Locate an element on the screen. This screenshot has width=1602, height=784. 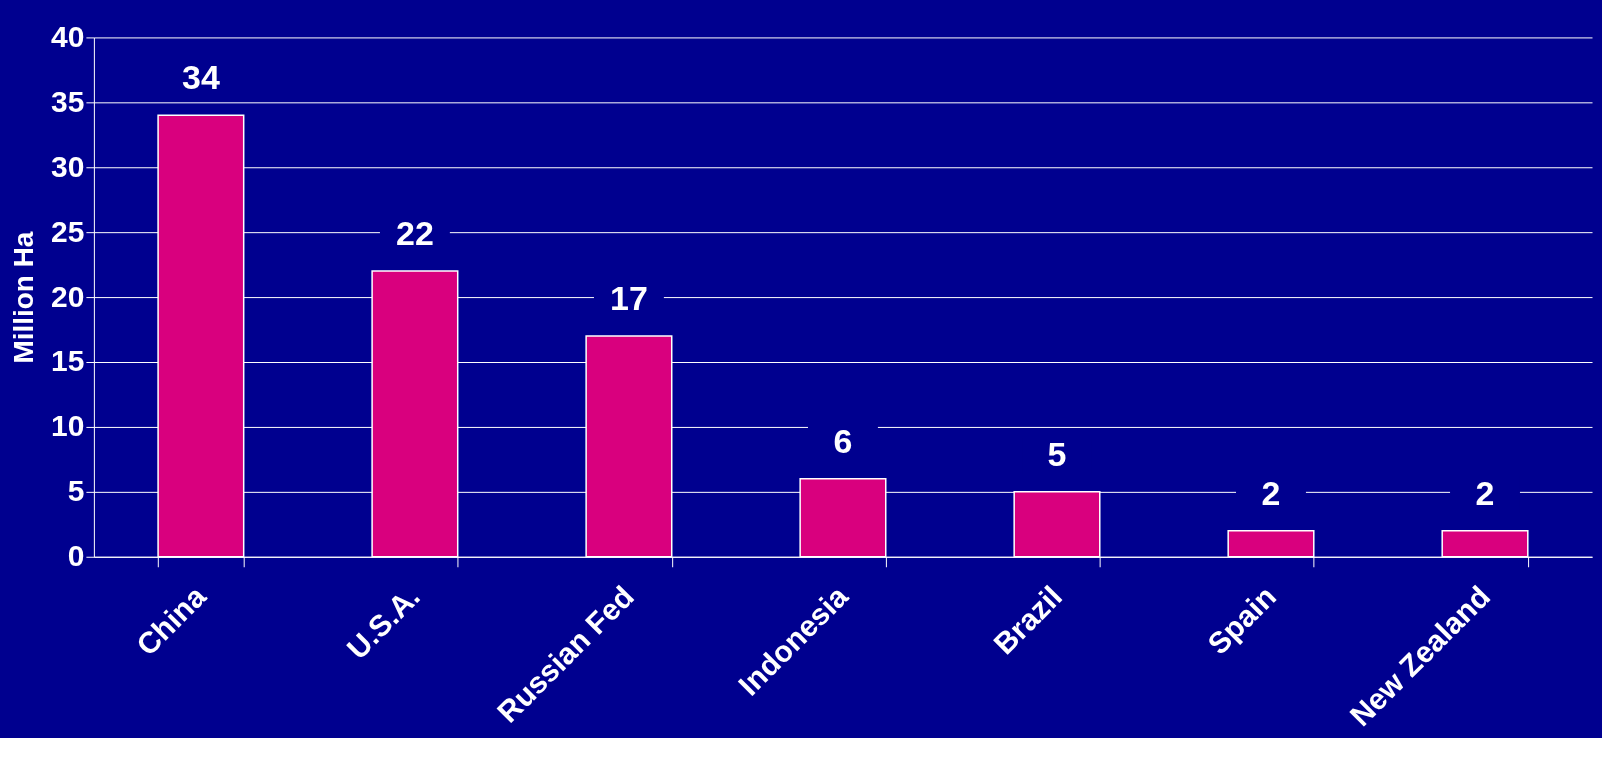
data-label: 34 is located at coordinates (201, 77).